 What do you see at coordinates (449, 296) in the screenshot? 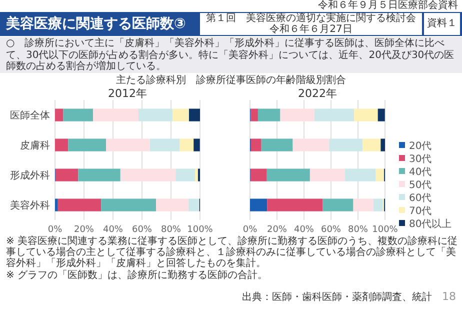
I see `text: 18` at bounding box center [449, 296].